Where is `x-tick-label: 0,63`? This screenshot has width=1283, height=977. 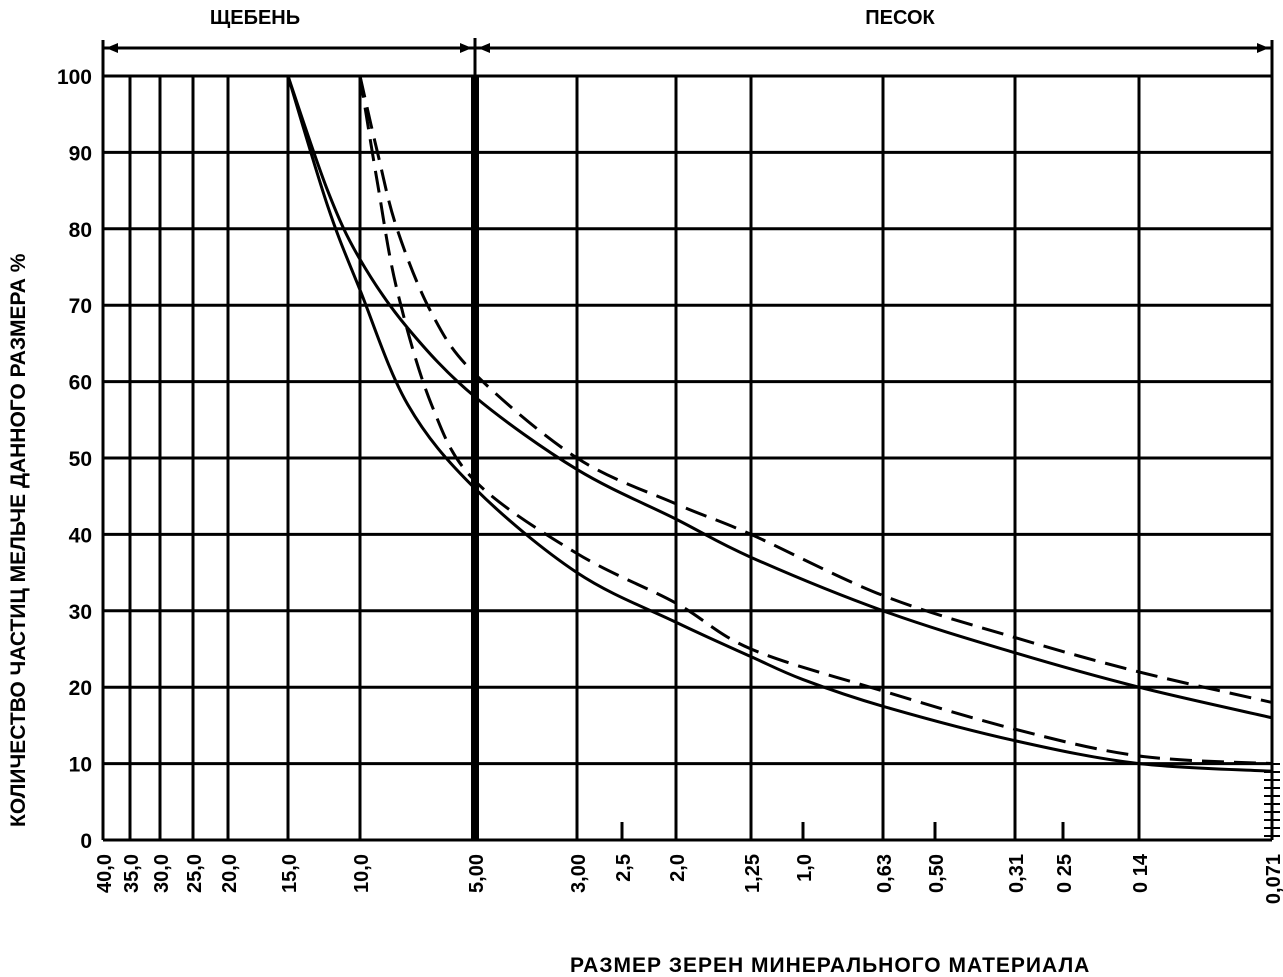 x-tick-label: 0,63 is located at coordinates (885, 873).